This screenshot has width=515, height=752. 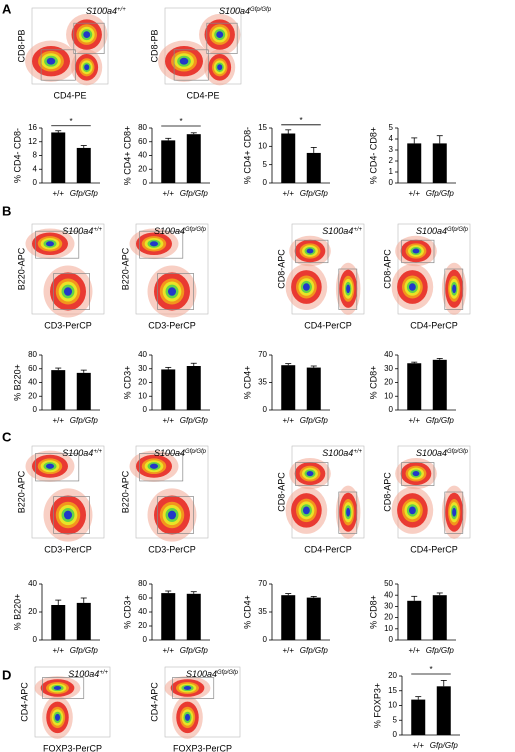 I want to click on y-tick-label: 30, so click(x=142, y=368).